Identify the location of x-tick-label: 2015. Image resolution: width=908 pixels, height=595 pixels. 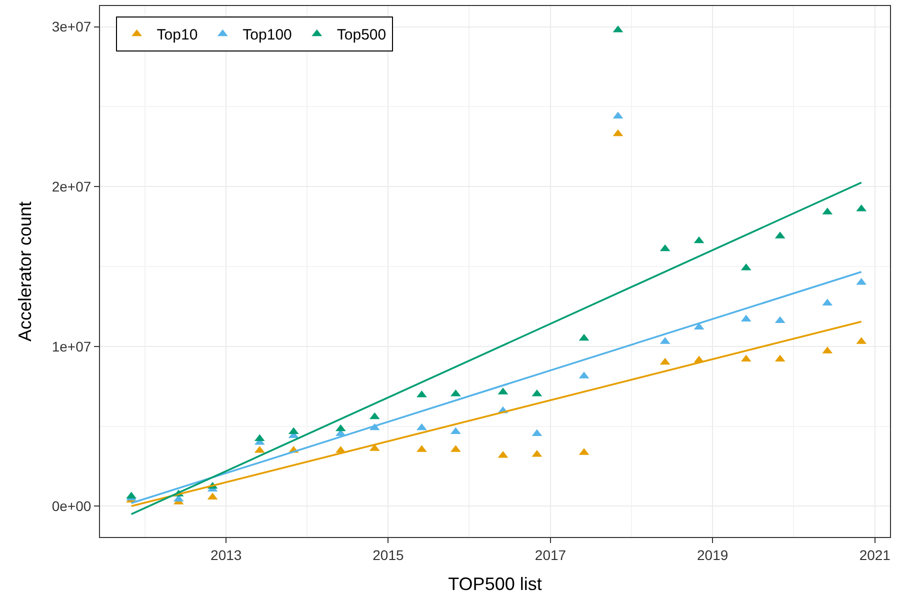
(388, 554).